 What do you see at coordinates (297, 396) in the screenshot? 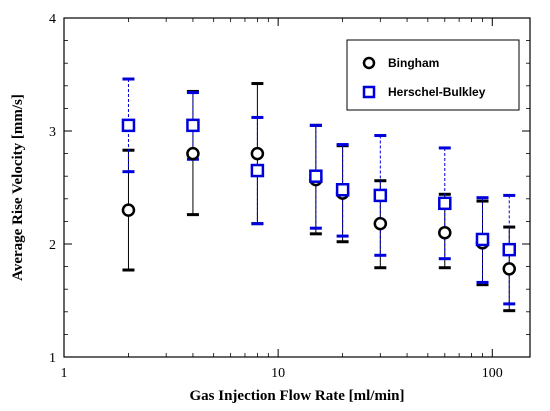
I see `x-axis-title: Gas Injection Flow Rate [ml/min]` at bounding box center [297, 396].